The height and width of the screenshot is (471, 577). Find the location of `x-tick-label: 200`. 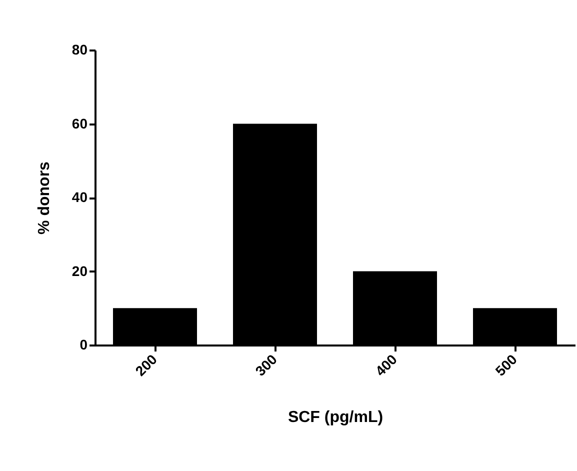

x-tick-label: 200 is located at coordinates (146, 364).